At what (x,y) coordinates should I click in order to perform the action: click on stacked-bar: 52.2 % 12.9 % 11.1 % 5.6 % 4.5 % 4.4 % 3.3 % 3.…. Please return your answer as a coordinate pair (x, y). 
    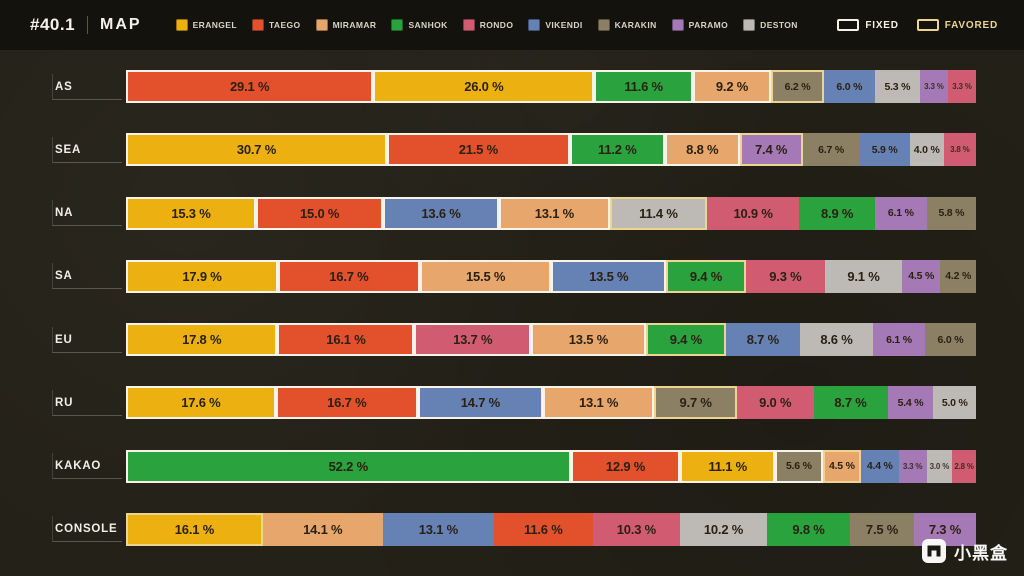
    Looking at the image, I should click on (551, 466).